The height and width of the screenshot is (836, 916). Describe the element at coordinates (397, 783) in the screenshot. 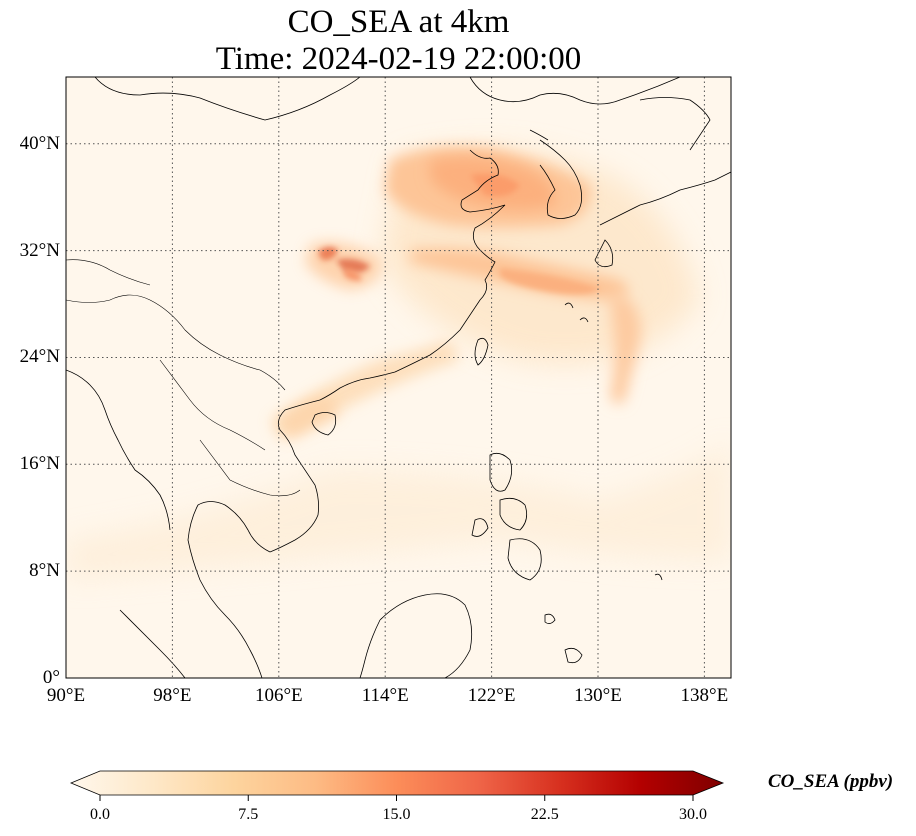

I see `colorbar-bar` at that location.